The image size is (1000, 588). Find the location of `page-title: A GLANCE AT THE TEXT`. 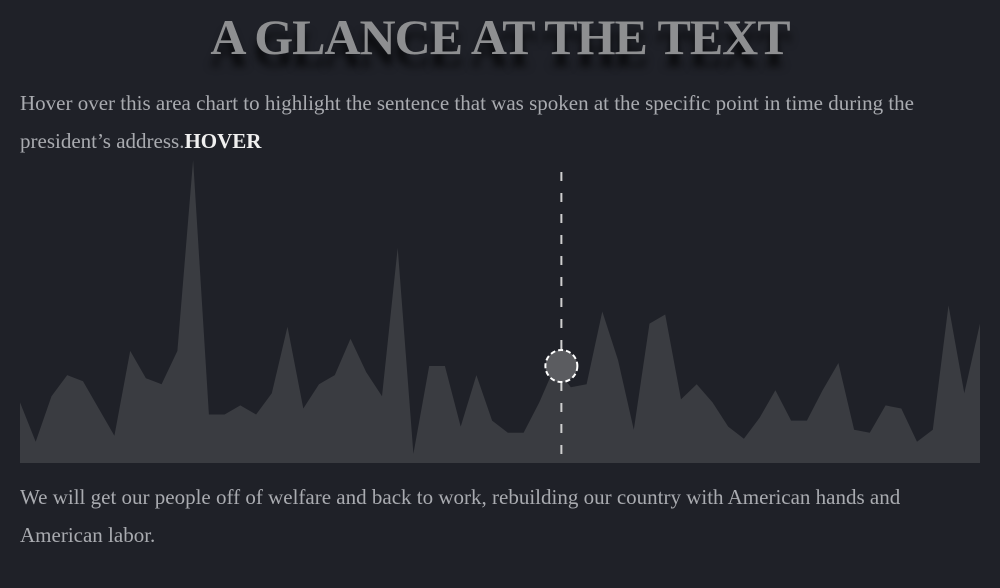

page-title: A GLANCE AT THE TEXT is located at coordinates (500, 37).